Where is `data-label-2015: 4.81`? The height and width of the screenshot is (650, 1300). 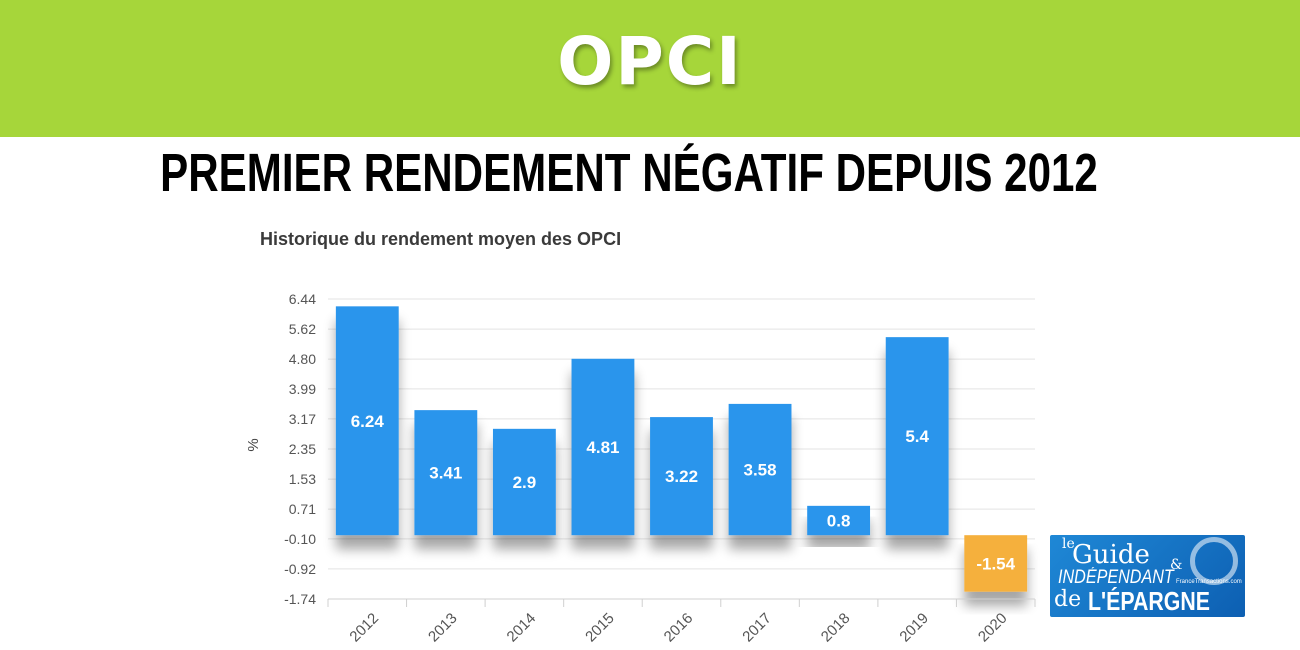 data-label-2015: 4.81 is located at coordinates (602, 447).